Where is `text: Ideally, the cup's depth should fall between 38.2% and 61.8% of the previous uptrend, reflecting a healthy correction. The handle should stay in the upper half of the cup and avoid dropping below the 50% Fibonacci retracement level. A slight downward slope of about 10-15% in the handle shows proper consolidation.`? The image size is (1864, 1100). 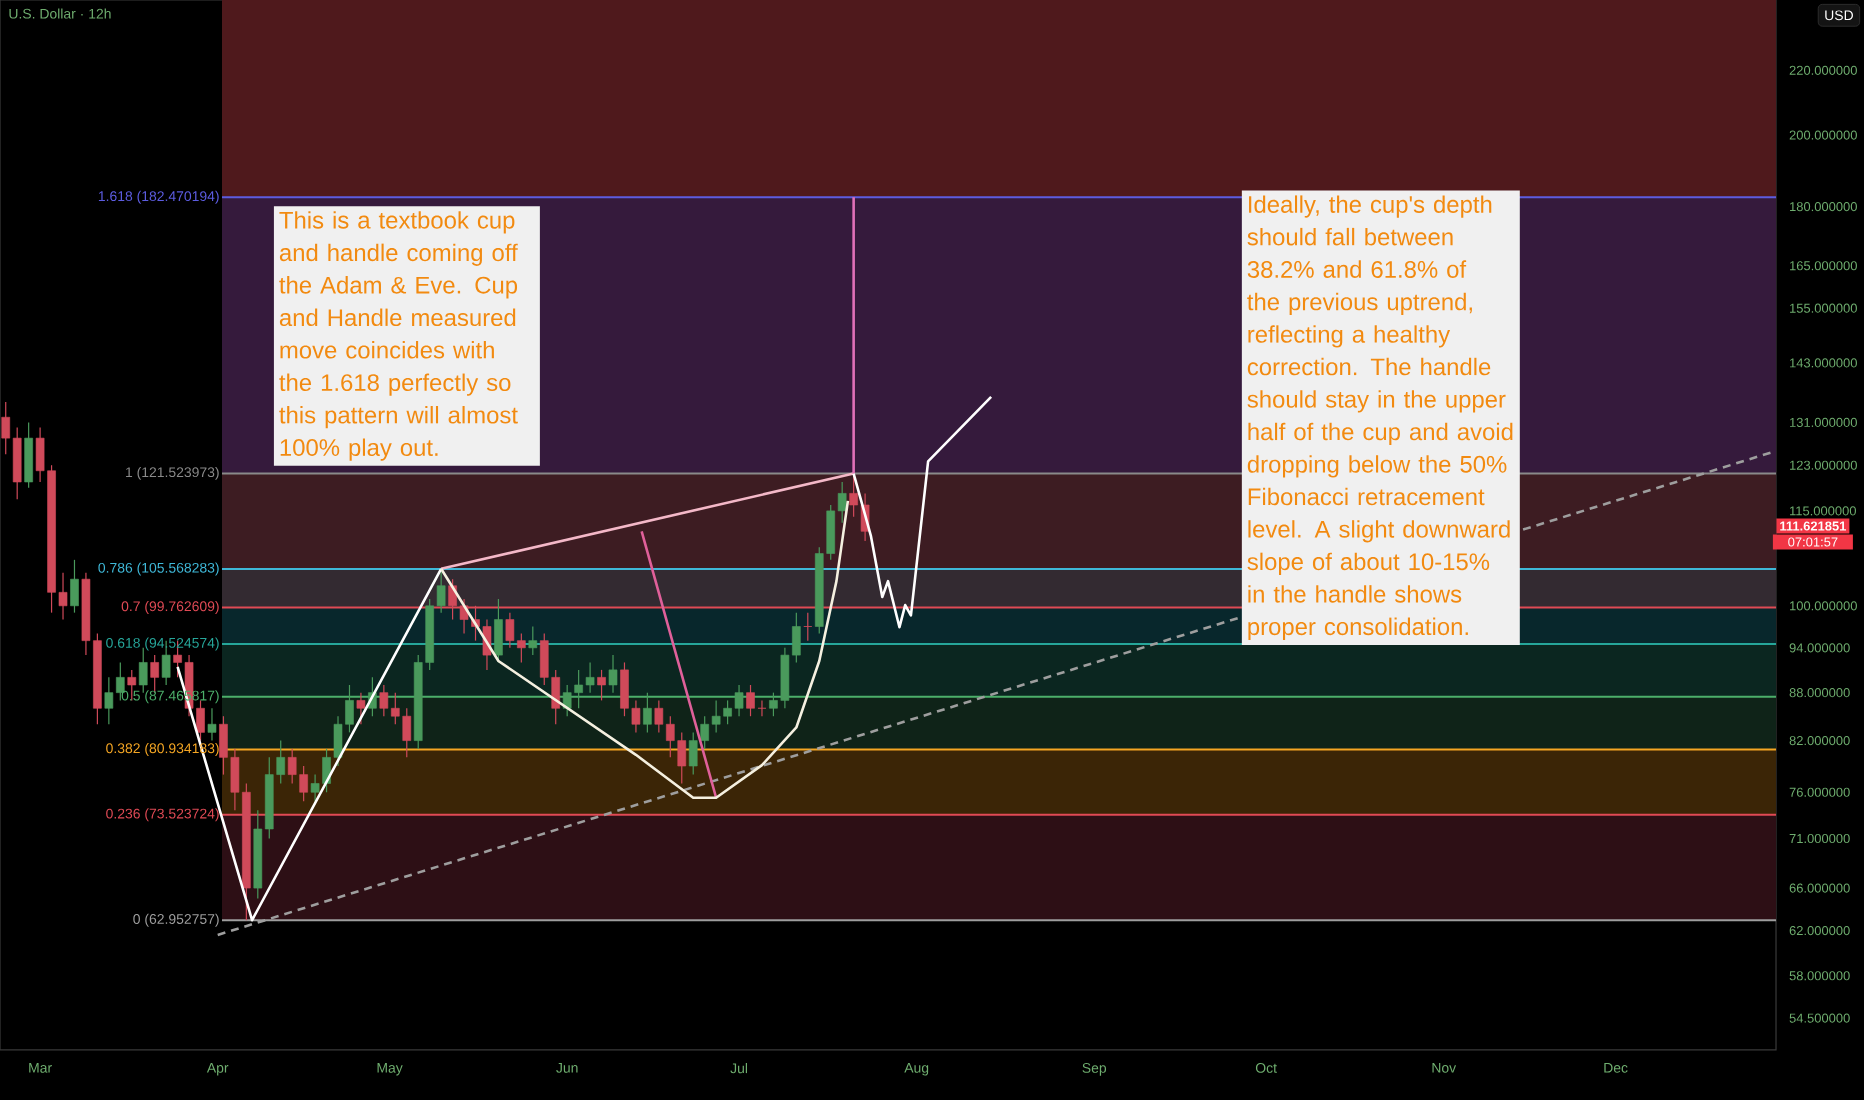 text: Ideally, the cup's depth should fall between 38.2% and 61.8% of the previous uptrend, reflecting a healthy correction. The handle should stay in the upper half of the cup and avoid dropping below the 50% Fibonacci retracement level. A slight downward slope of about 10-15% in the handle shows proper consolidation. is located at coordinates (1380, 417).